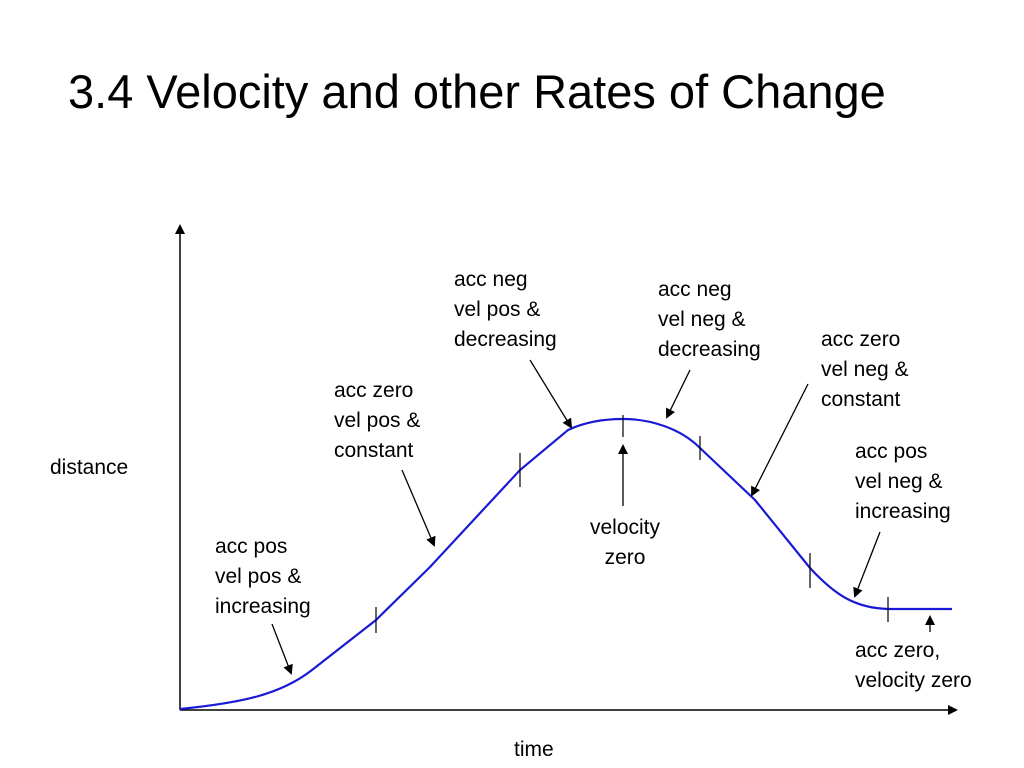  I want to click on annotation-line: velocity, so click(625, 527).